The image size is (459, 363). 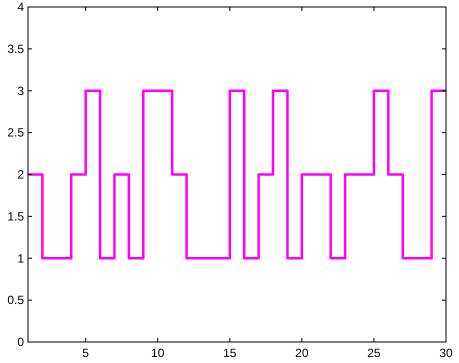 I want to click on x-tick-label: 25, so click(x=374, y=353).